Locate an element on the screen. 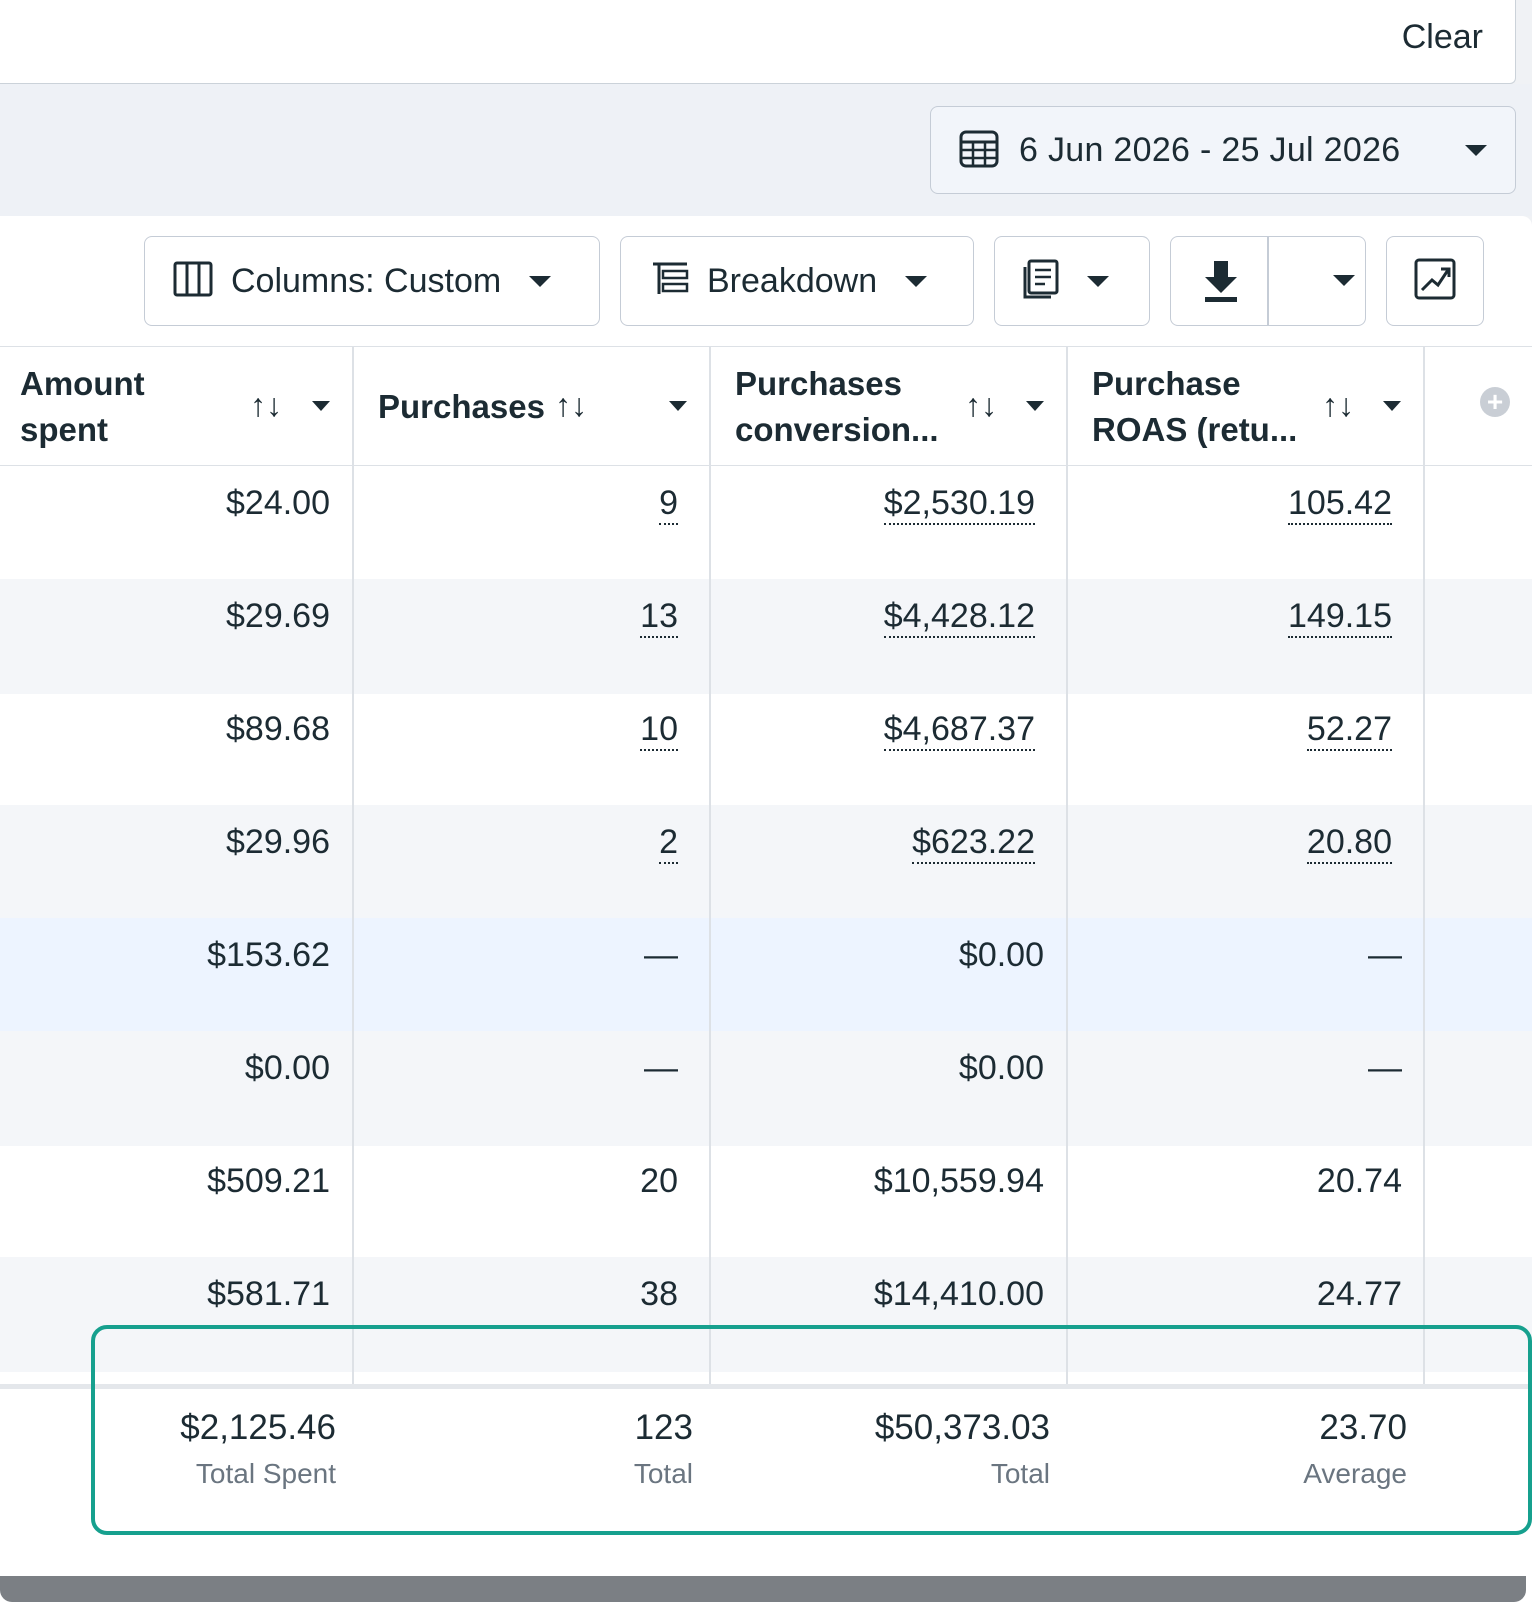  cell-amount-spent: $0.00 is located at coordinates (287, 1068).